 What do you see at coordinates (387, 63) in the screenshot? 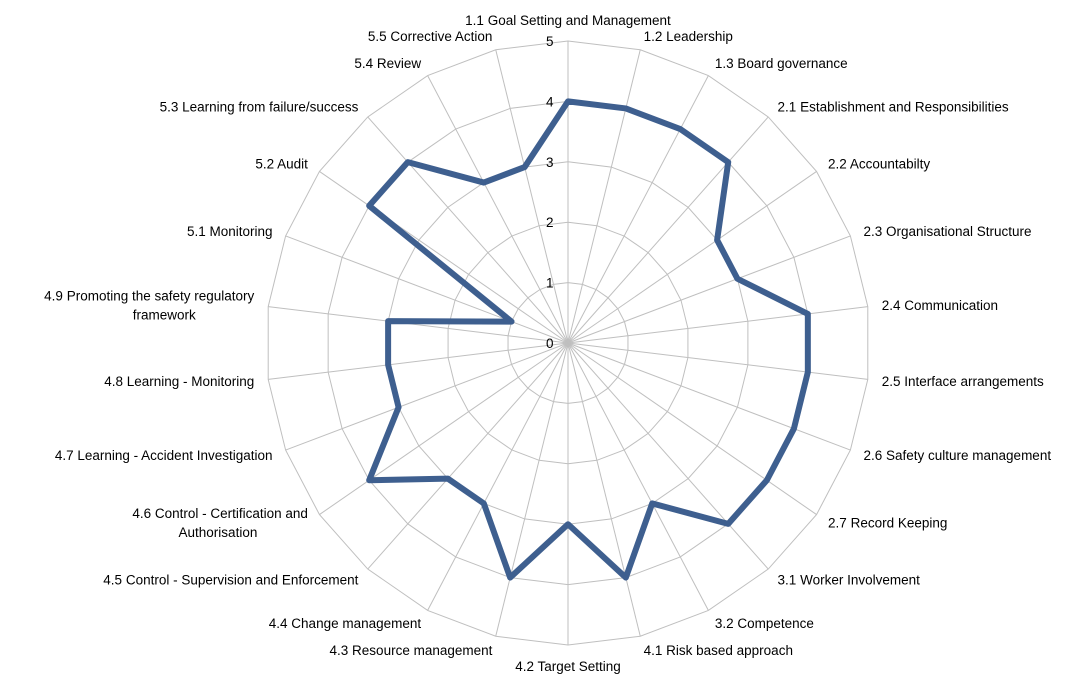
I see `category-label-25: 5.4 Review` at bounding box center [387, 63].